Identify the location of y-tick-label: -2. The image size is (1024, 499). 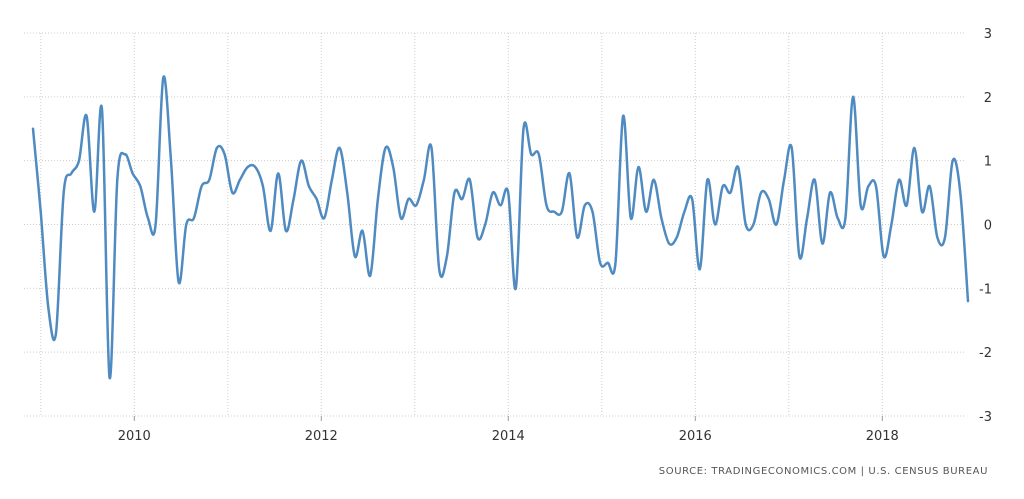
(985, 353).